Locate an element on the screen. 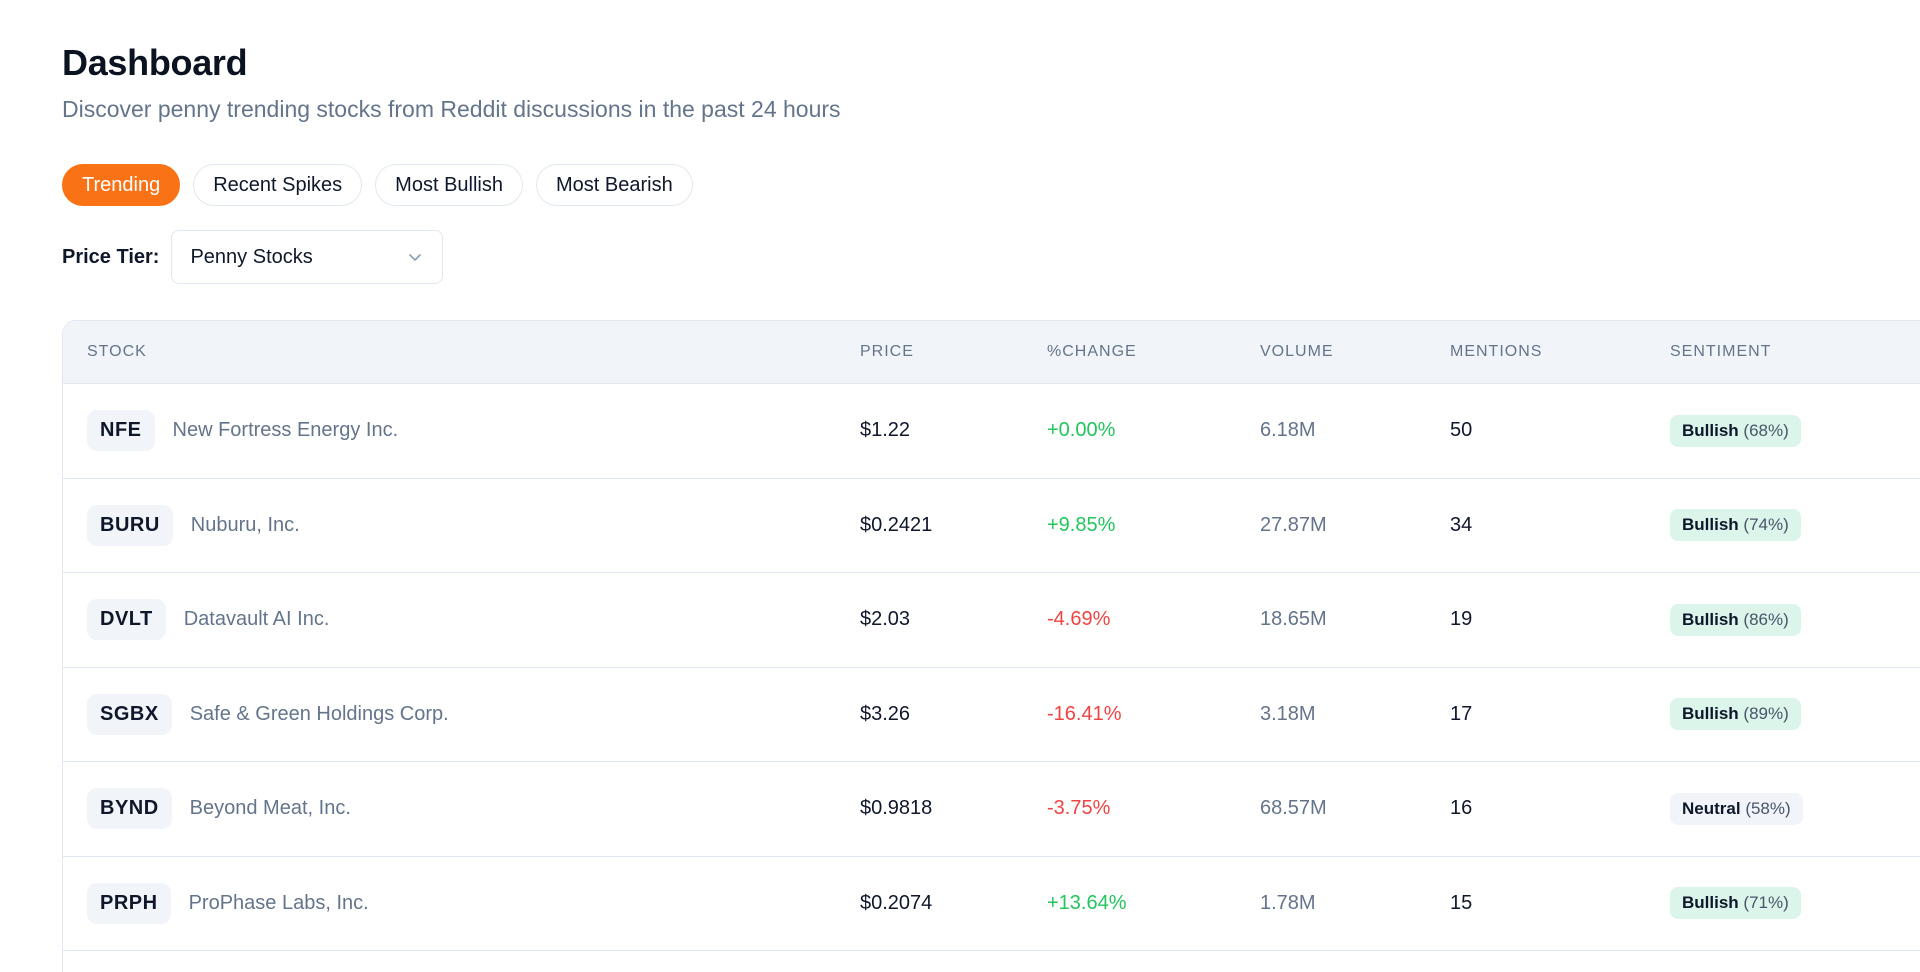 This screenshot has width=1920, height=972. price-tier-value: Penny Stocks is located at coordinates (251, 256).